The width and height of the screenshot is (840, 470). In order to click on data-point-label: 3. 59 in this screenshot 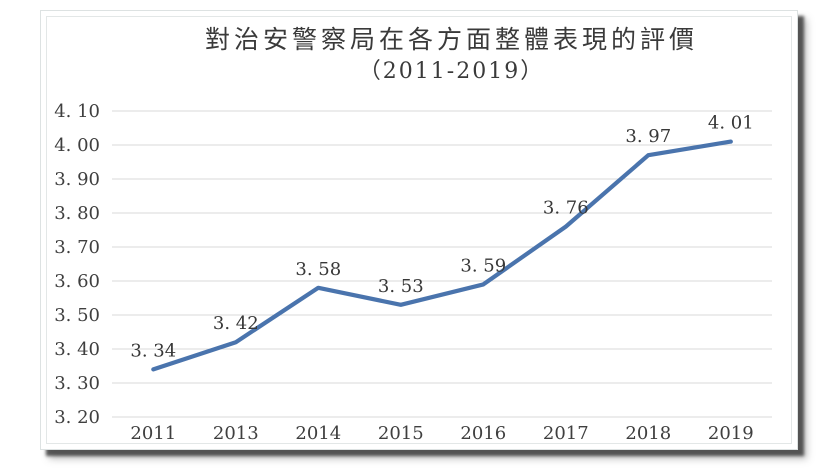, I will do `click(483, 265)`.